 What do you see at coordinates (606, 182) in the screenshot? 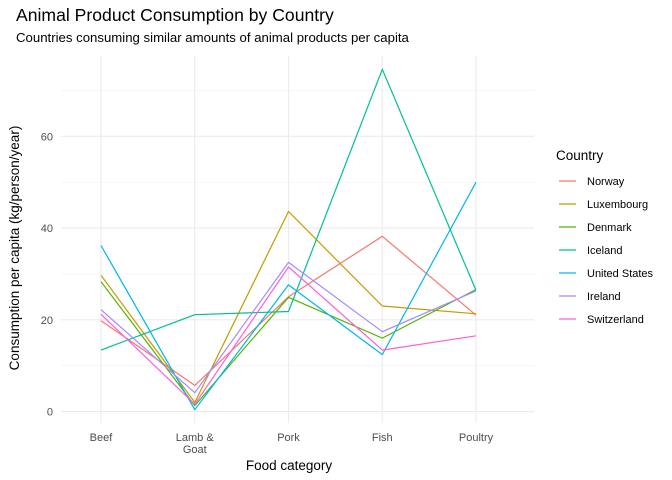
I see `legend-label: Norway` at bounding box center [606, 182].